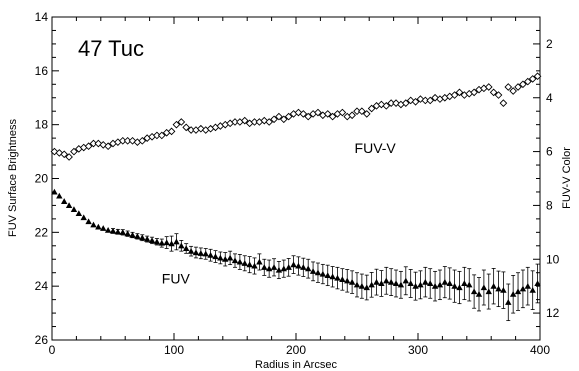 The image size is (579, 371). Describe the element at coordinates (13, 178) in the screenshot. I see `y-axis-label-left: FUV Surface Brightness` at that location.